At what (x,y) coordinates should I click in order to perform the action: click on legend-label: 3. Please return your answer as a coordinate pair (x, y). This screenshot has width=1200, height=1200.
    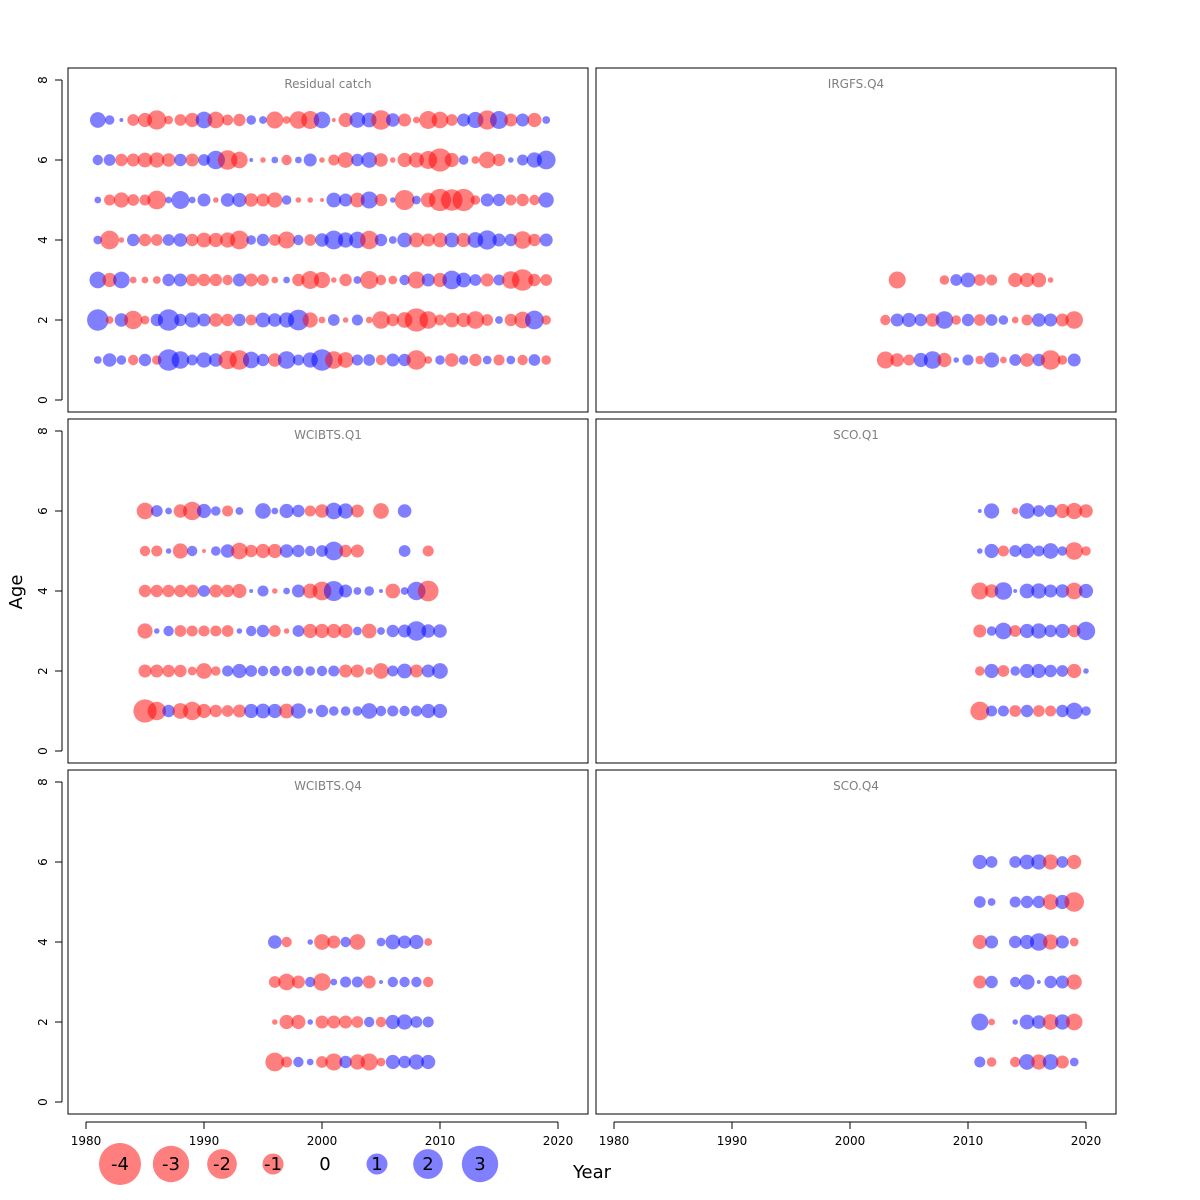
    Looking at the image, I should click on (479, 1164).